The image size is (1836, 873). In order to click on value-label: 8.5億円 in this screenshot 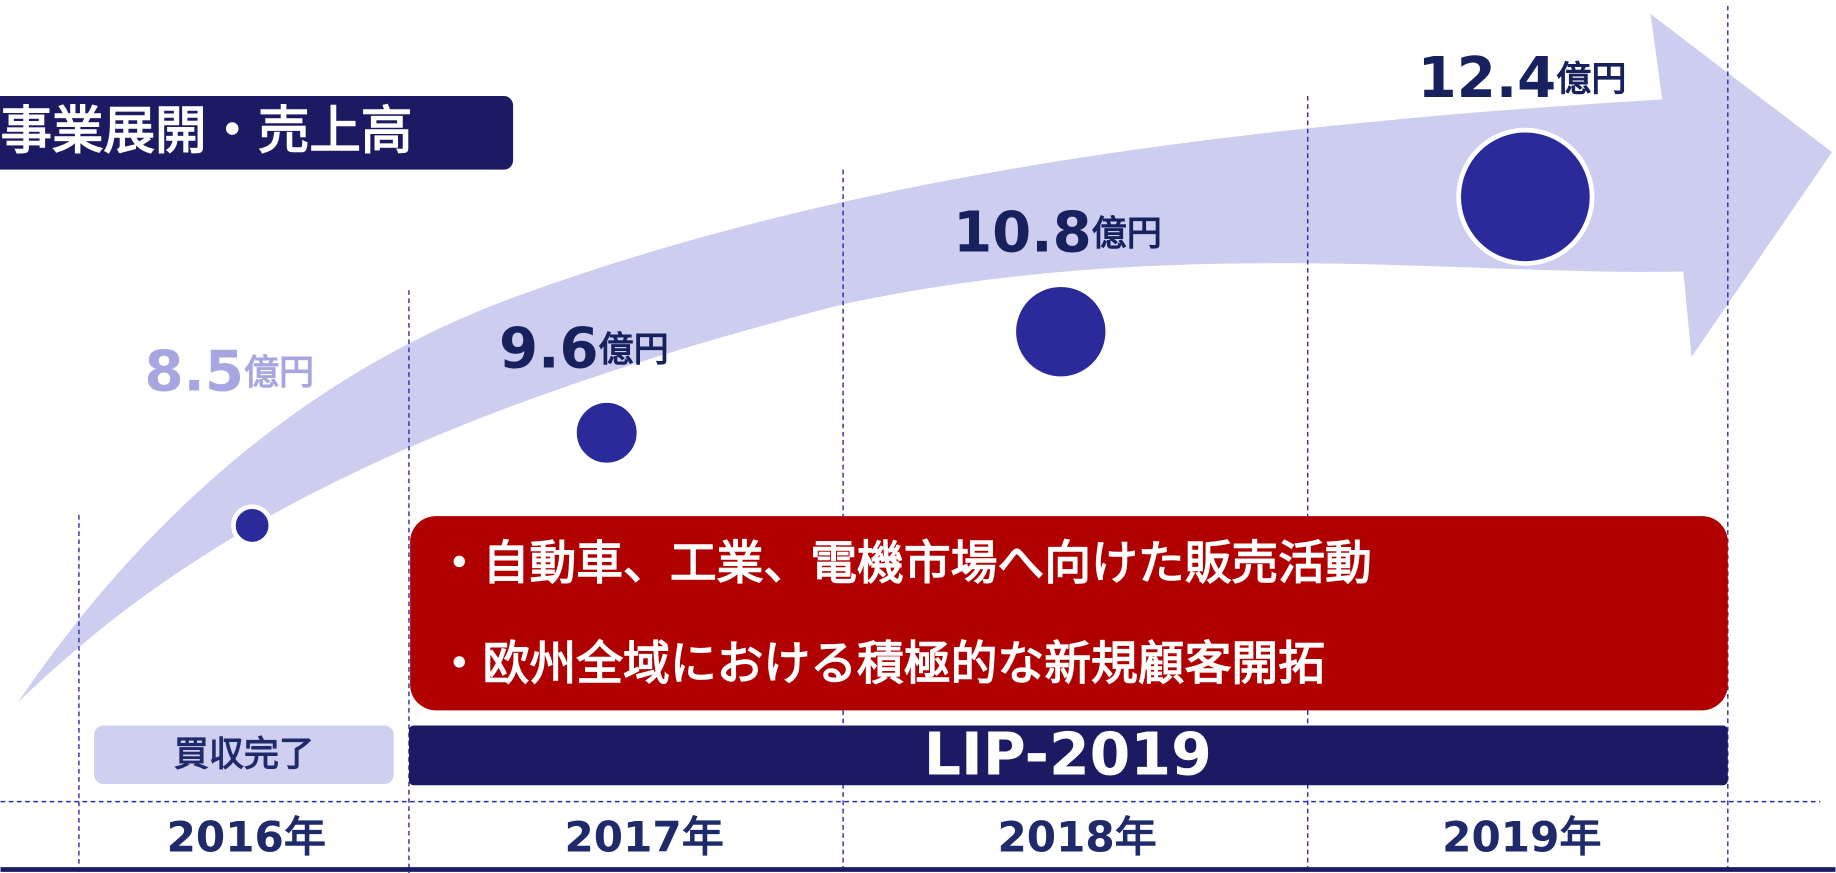, I will do `click(229, 371)`.